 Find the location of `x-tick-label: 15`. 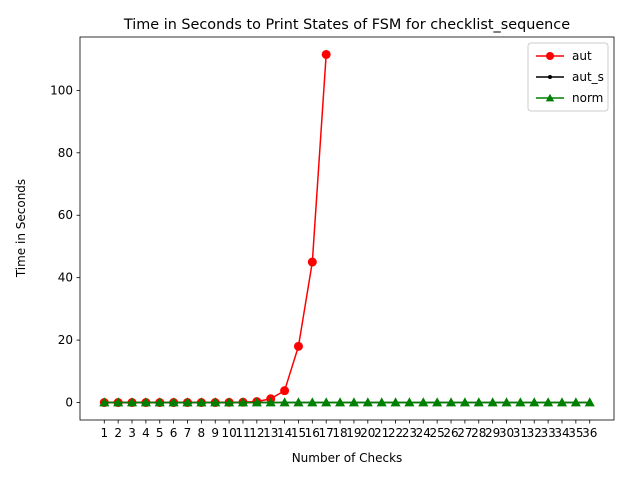

x-tick-label: 15 is located at coordinates (298, 433).